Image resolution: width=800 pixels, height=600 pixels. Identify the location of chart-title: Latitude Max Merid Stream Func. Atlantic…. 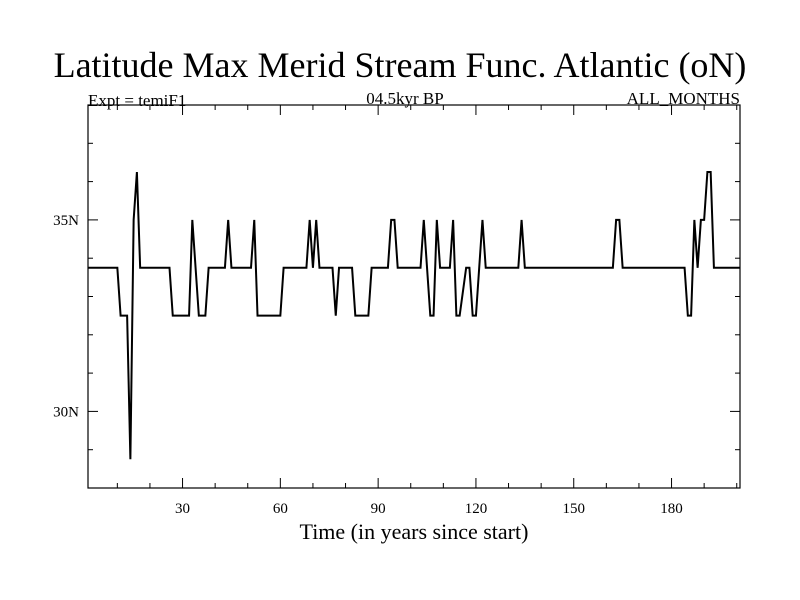
(400, 65).